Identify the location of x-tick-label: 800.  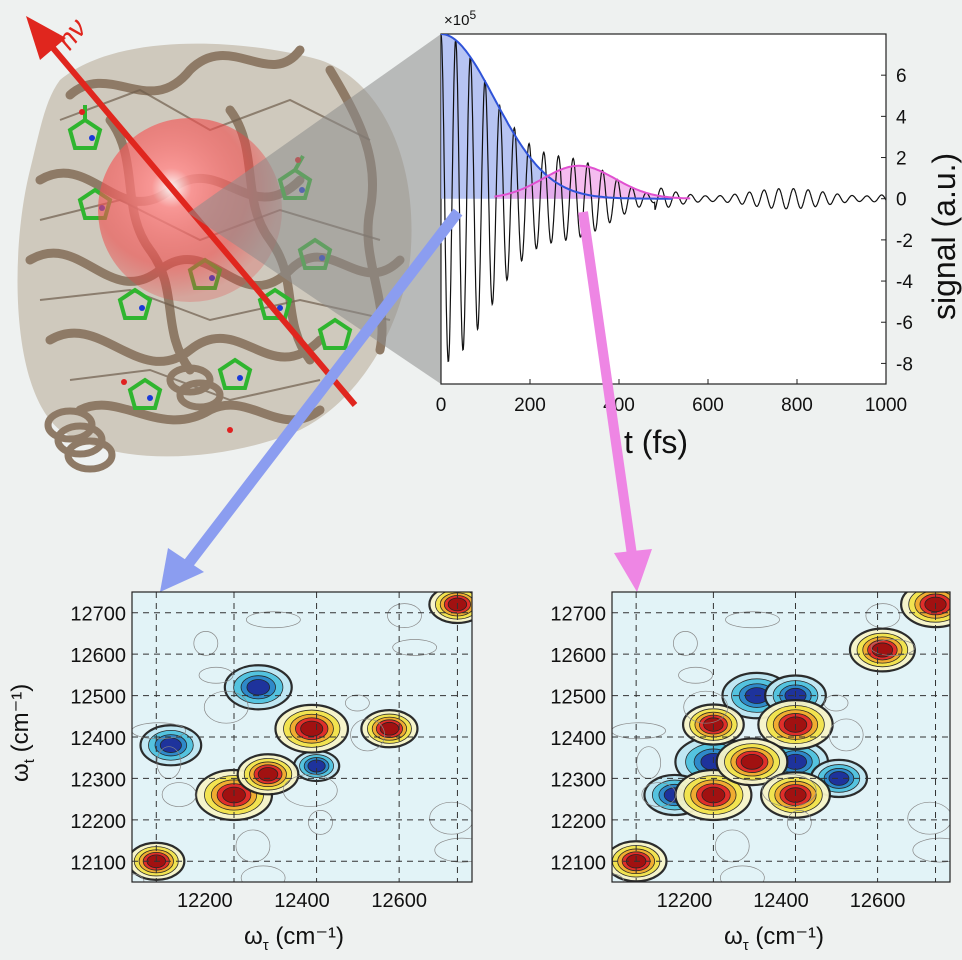
(797, 405).